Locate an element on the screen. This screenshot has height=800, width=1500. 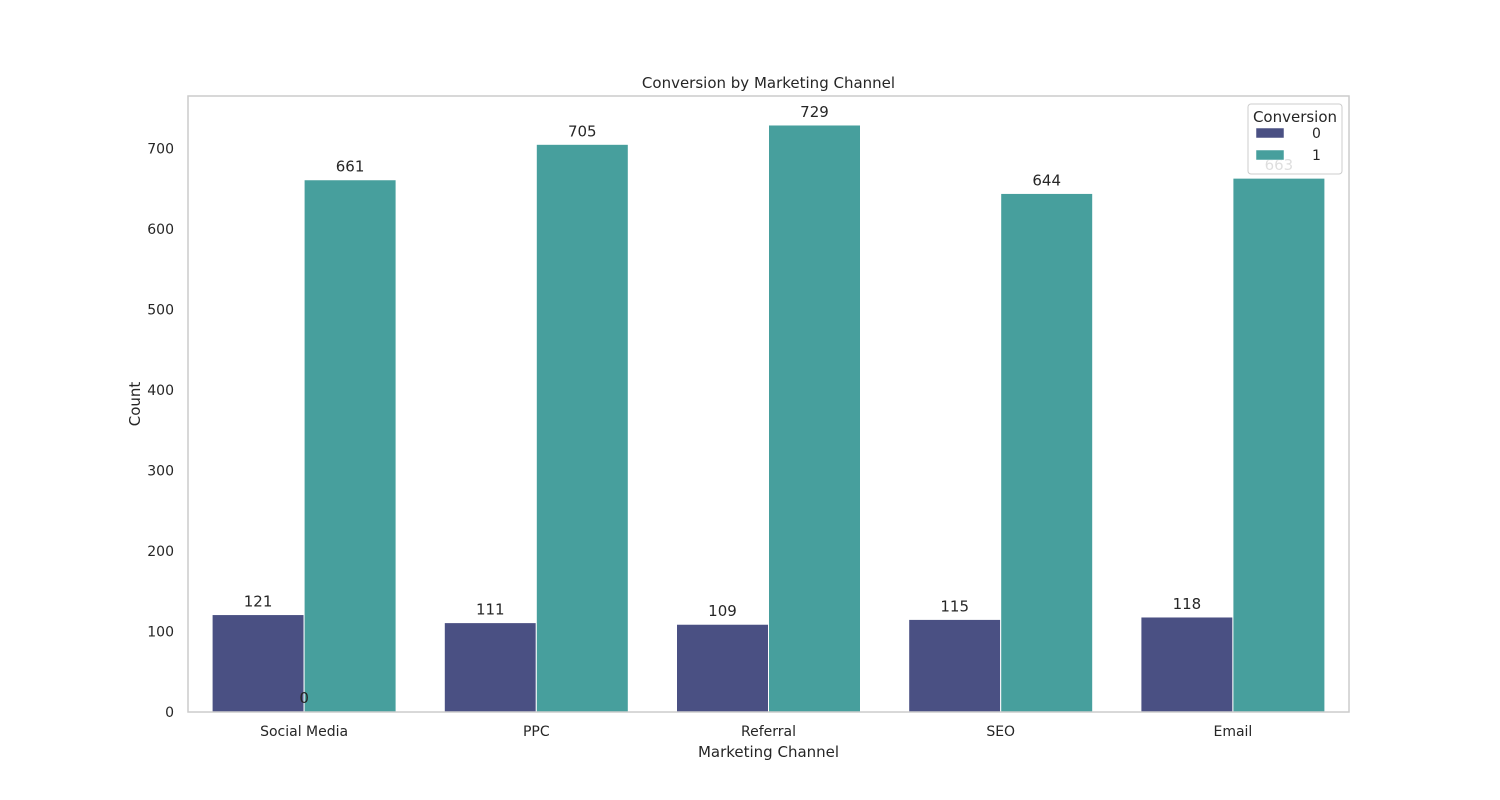
x-tick-label: Referral is located at coordinates (768, 732).